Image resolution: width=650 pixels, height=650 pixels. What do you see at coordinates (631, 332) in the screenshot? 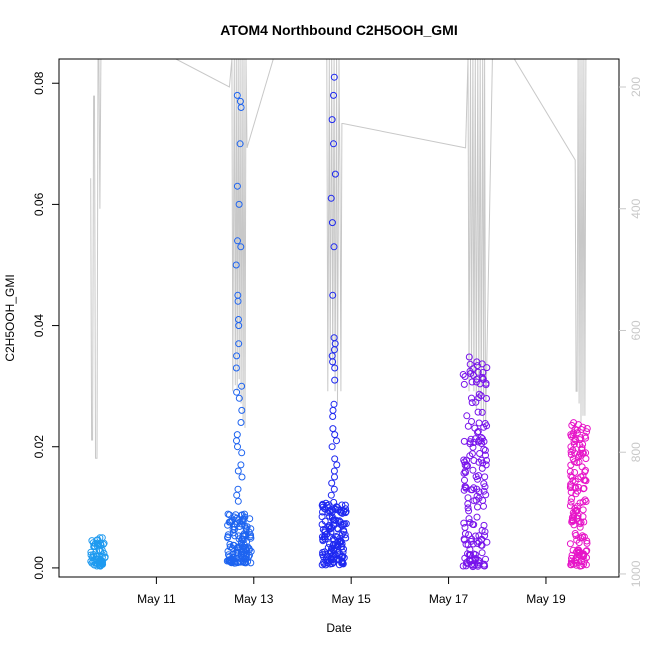
I see `secondary-y-axis: 200 400 600 800 1000` at bounding box center [631, 332].